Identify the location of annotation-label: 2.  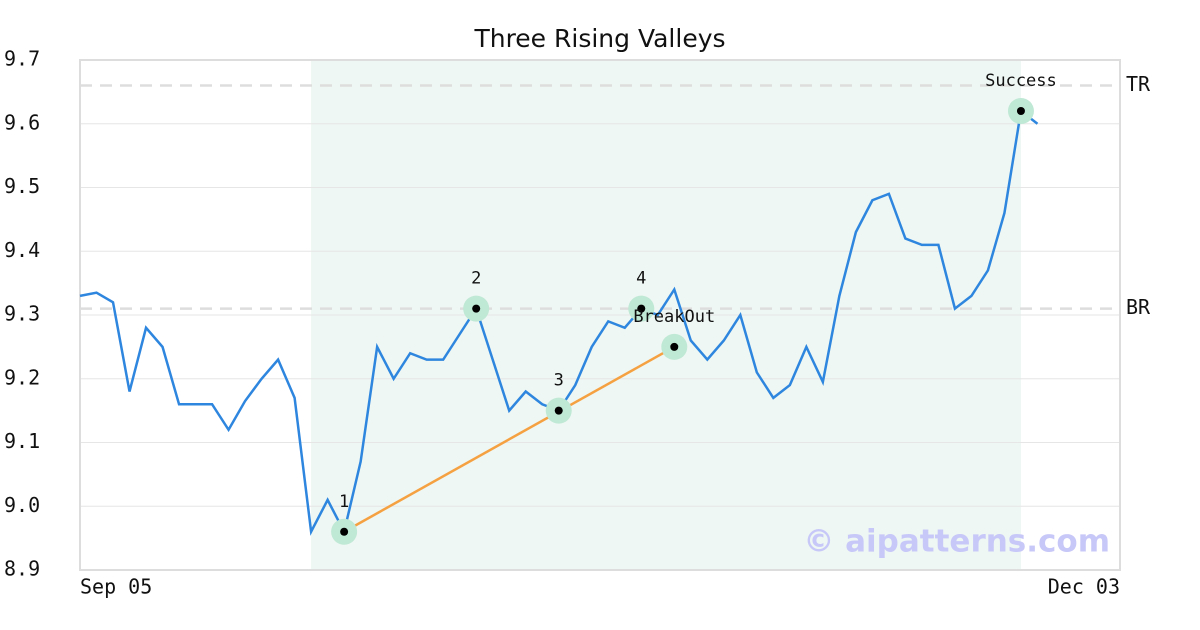
(476, 279).